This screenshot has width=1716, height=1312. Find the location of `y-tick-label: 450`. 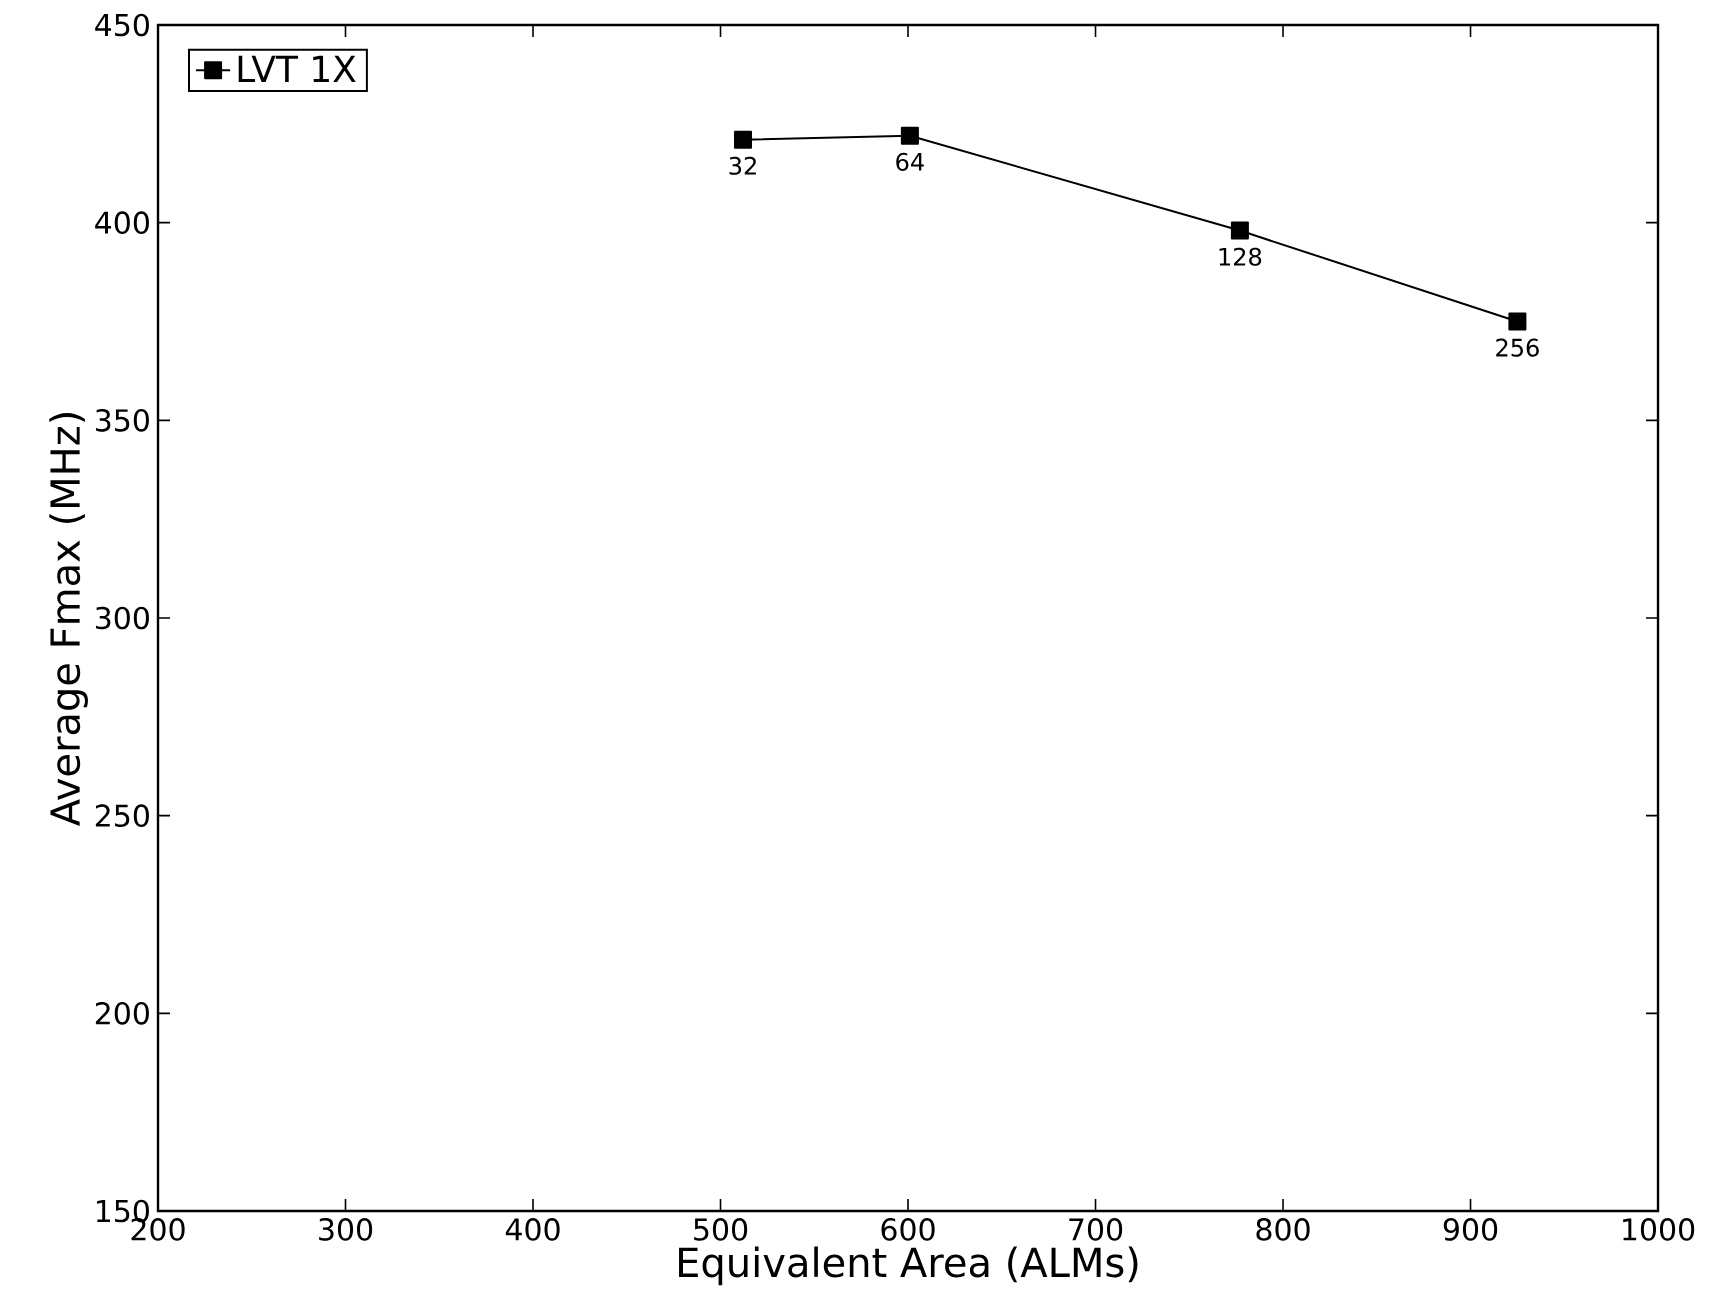

y-tick-label: 450 is located at coordinates (122, 25).